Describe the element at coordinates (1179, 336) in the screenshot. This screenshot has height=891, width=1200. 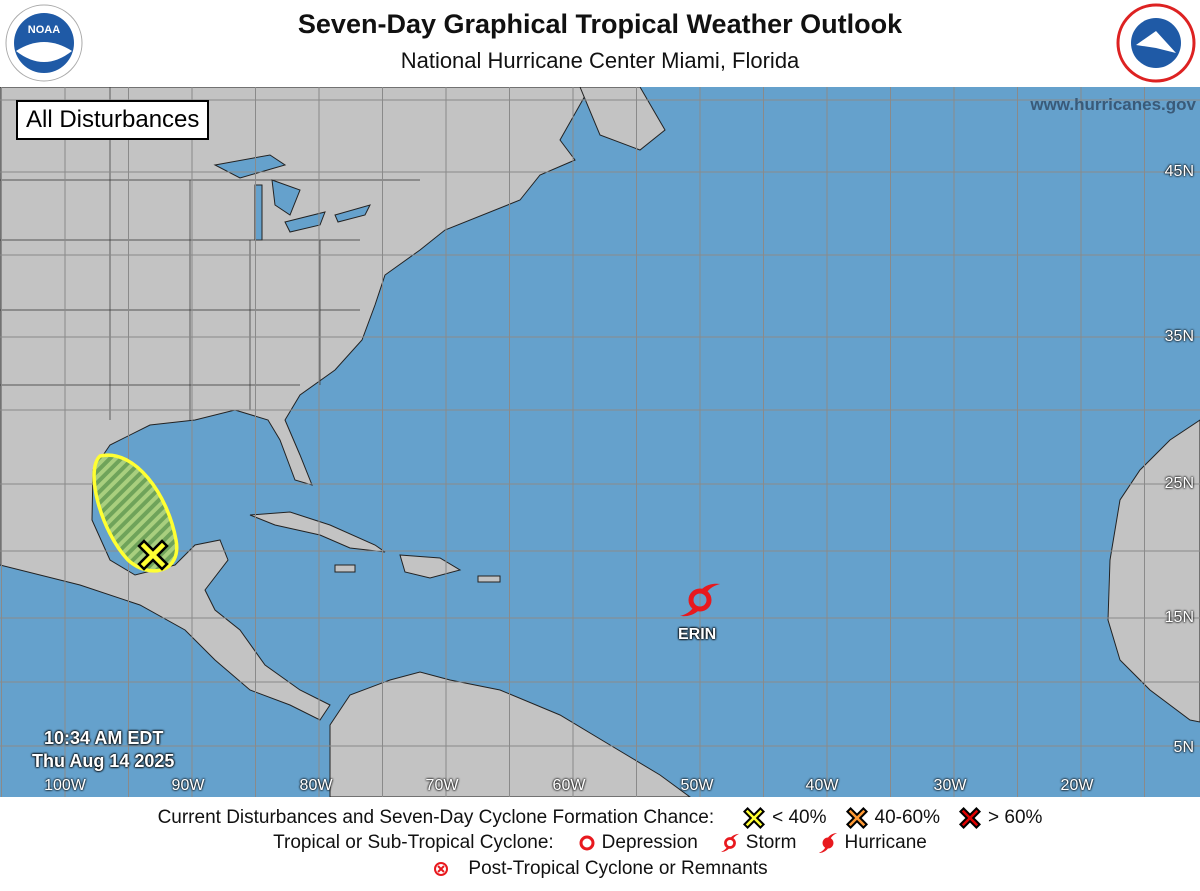
I see `lat-label: 35N` at that location.